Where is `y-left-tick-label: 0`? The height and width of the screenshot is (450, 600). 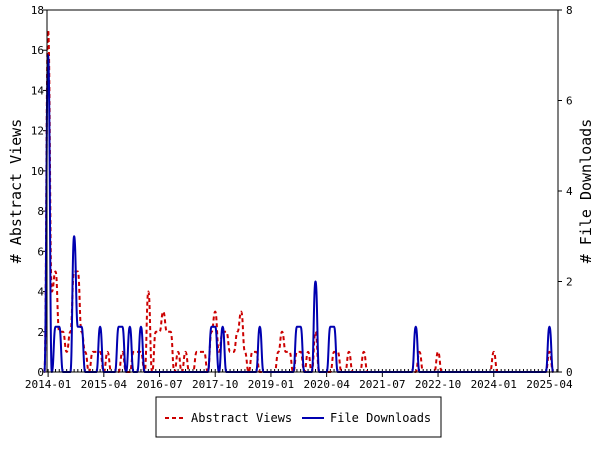
y-left-tick-label: 0 is located at coordinates (40, 372).